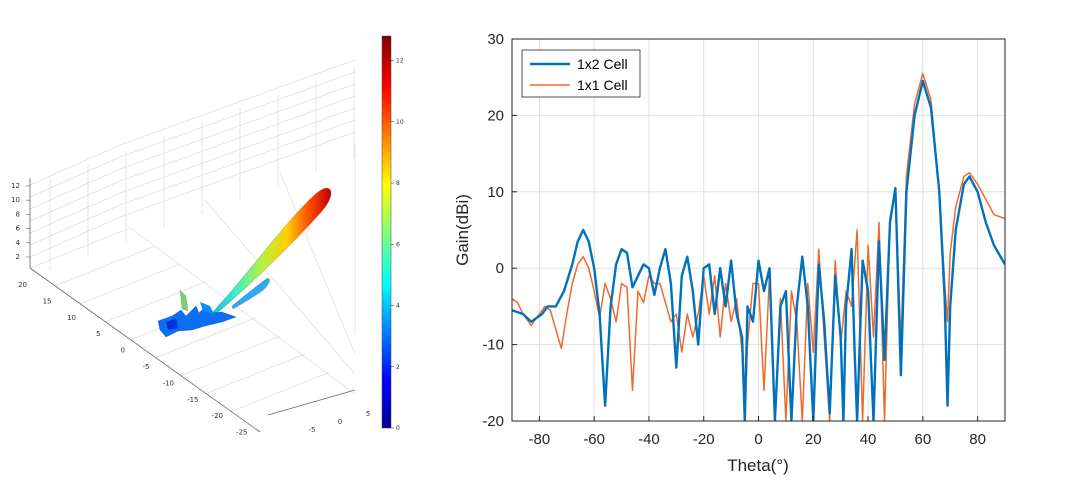 Image resolution: width=1065 pixels, height=481 pixels. What do you see at coordinates (192, 400) in the screenshot?
I see `y-tick-label: -15` at bounding box center [192, 400].